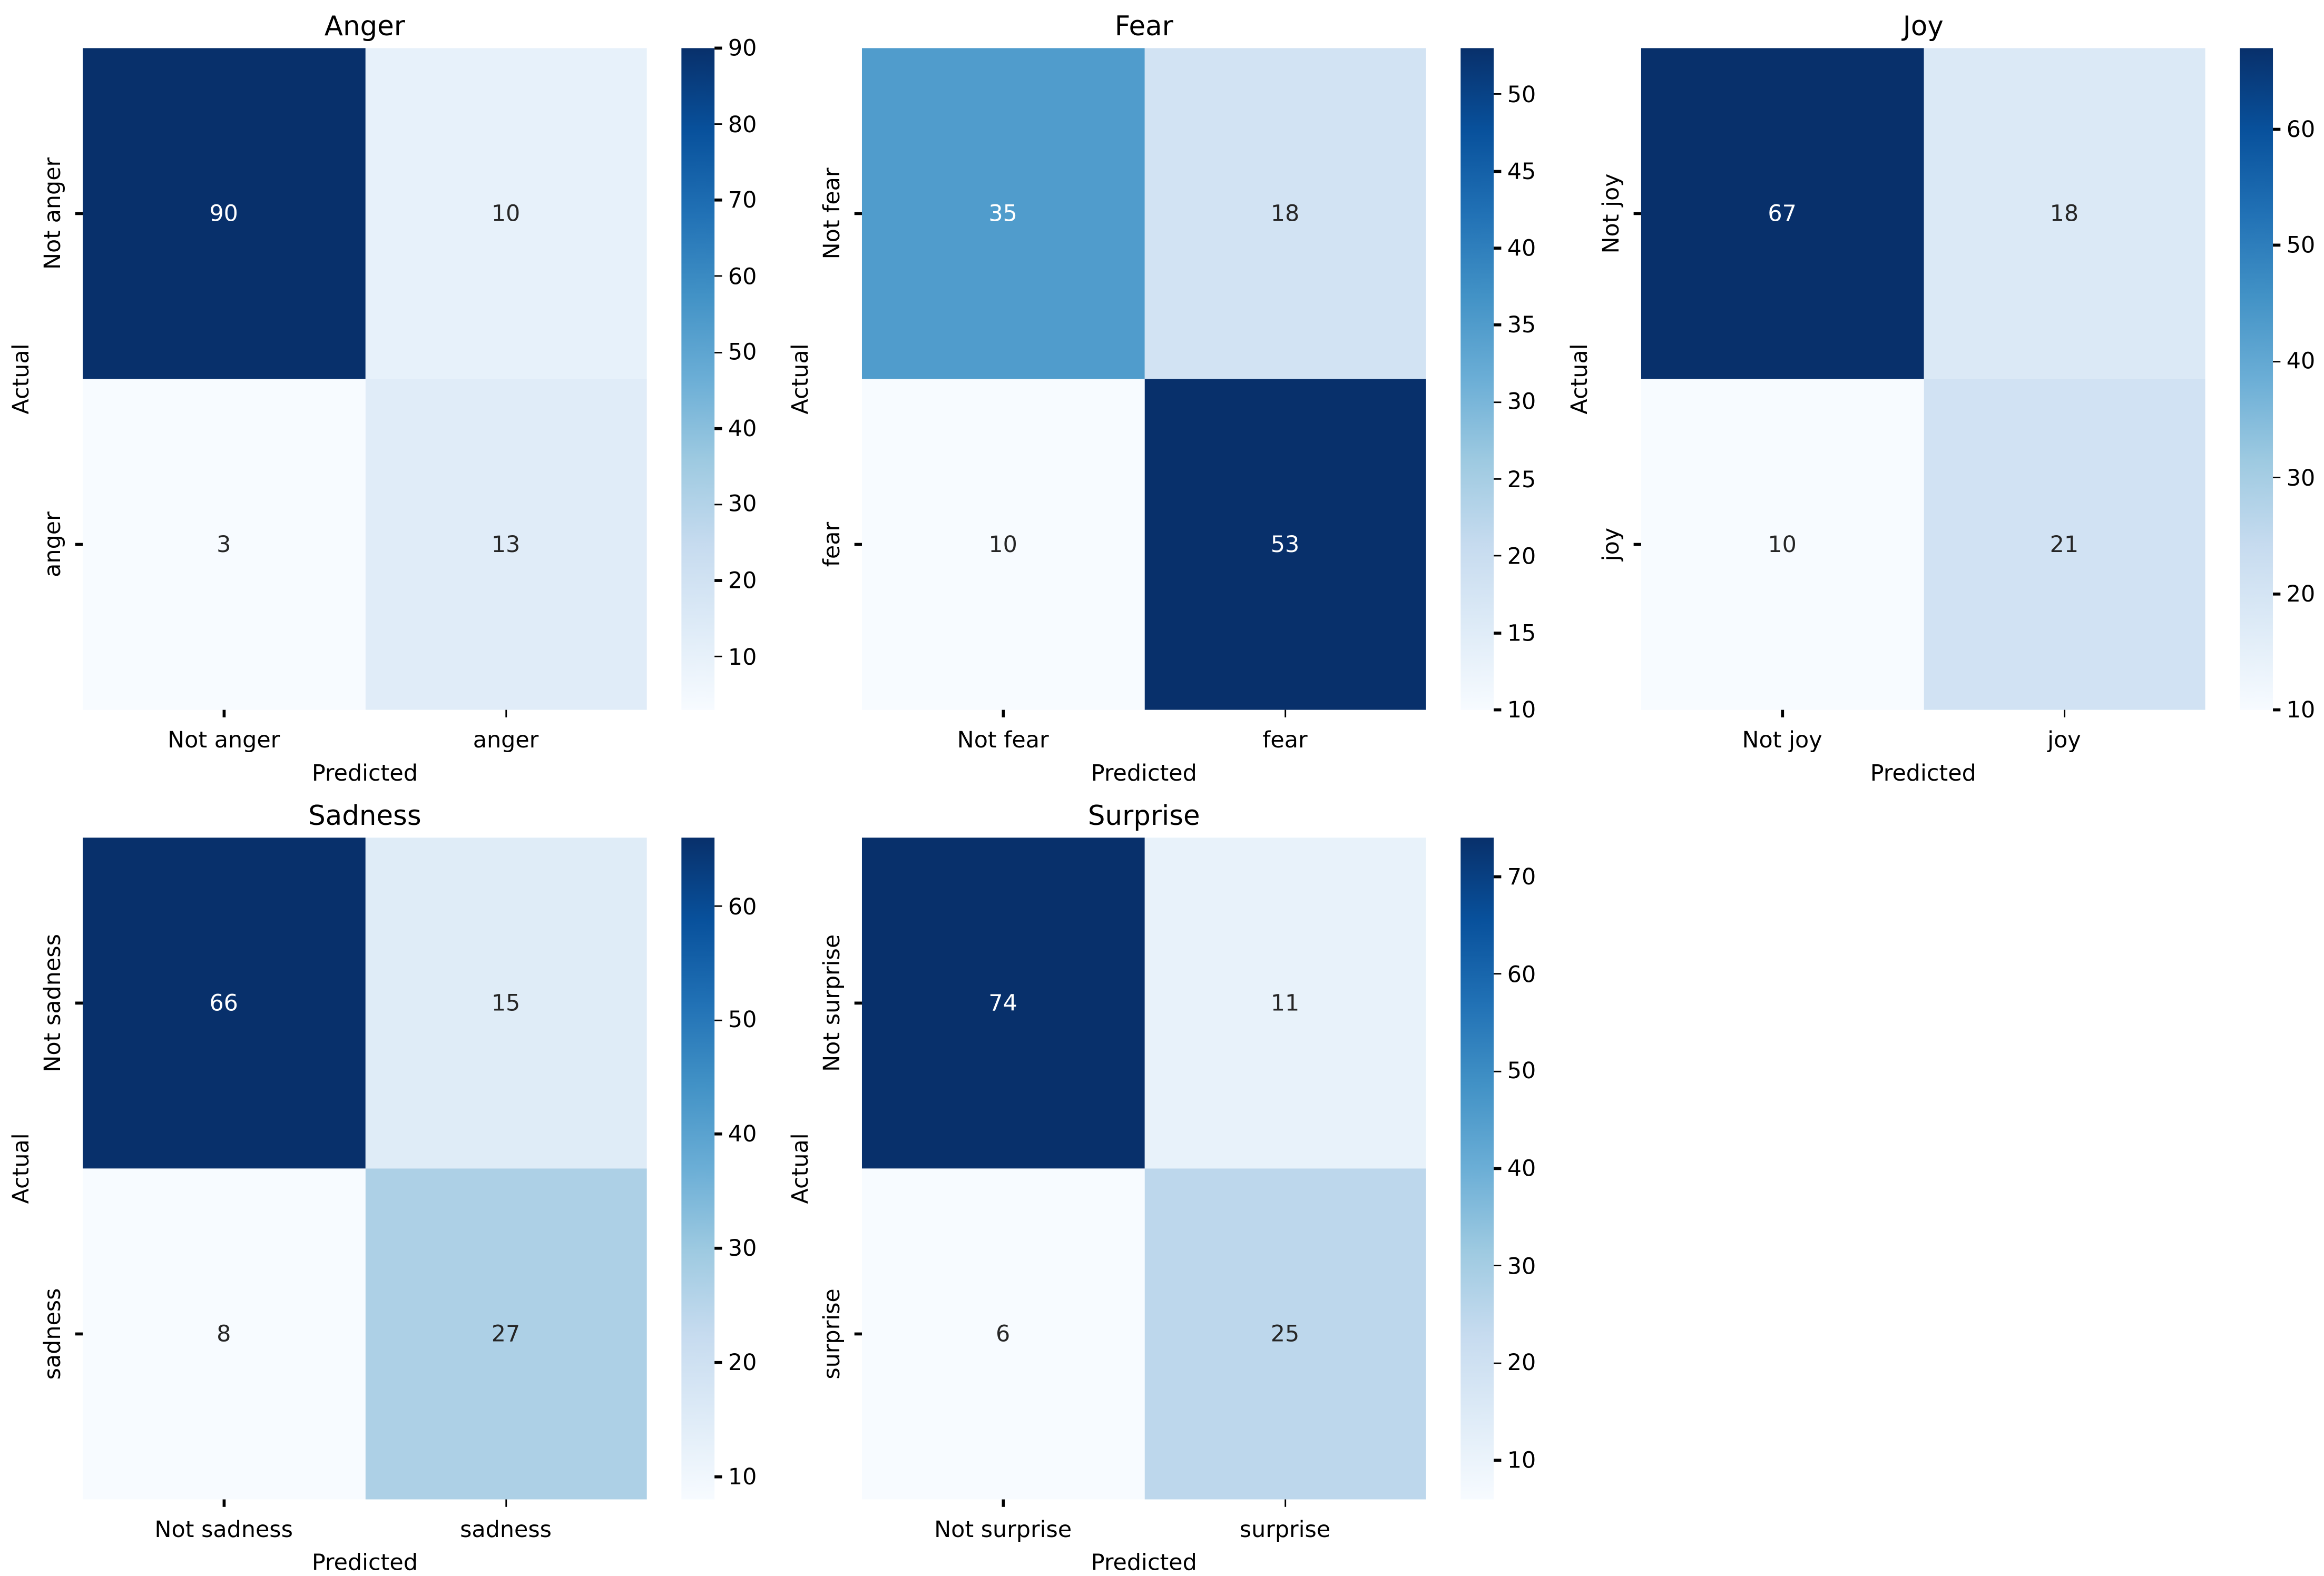  I want to click on heatmap-cell: 10, so click(1782, 544).